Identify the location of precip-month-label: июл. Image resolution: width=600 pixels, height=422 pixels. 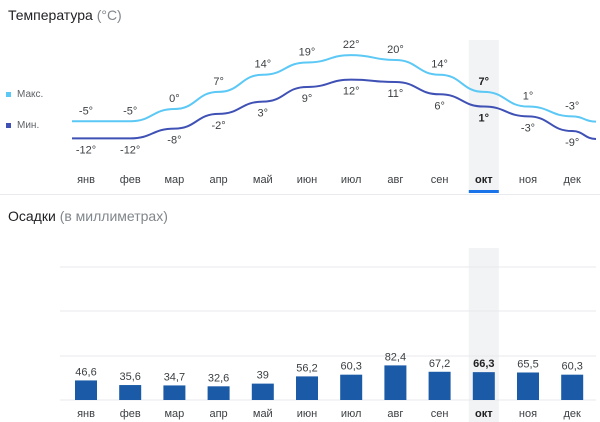
(351, 414).